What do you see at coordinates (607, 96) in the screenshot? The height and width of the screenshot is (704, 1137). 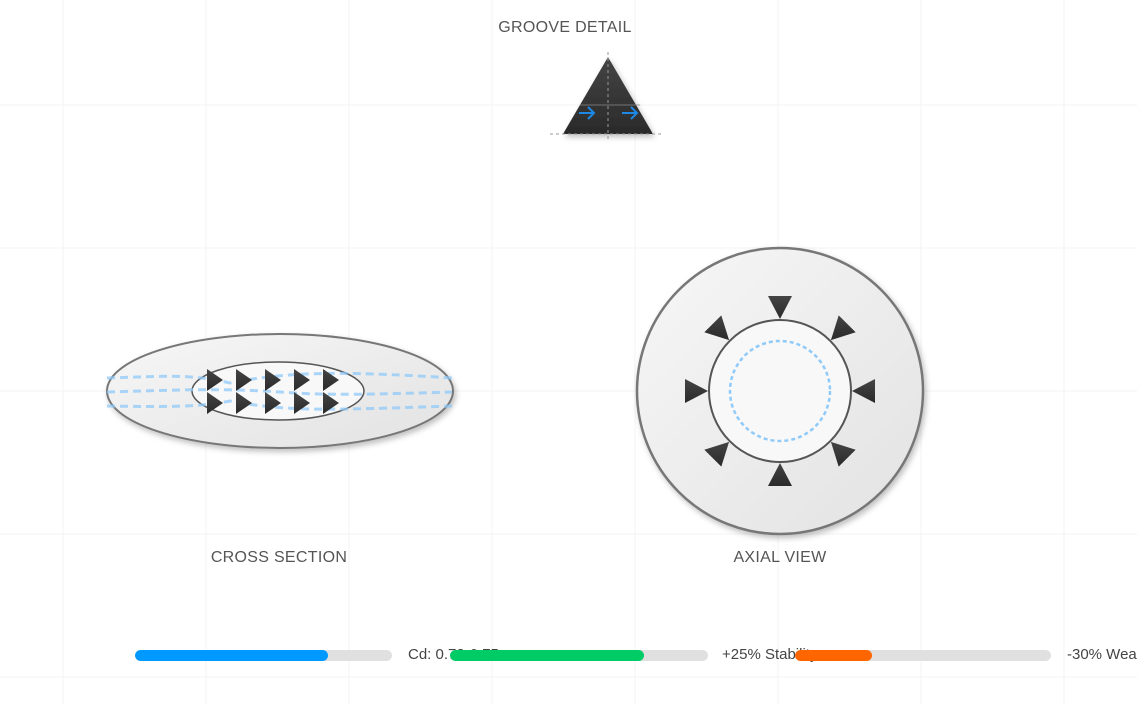 I see `groove-detail-triangle` at bounding box center [607, 96].